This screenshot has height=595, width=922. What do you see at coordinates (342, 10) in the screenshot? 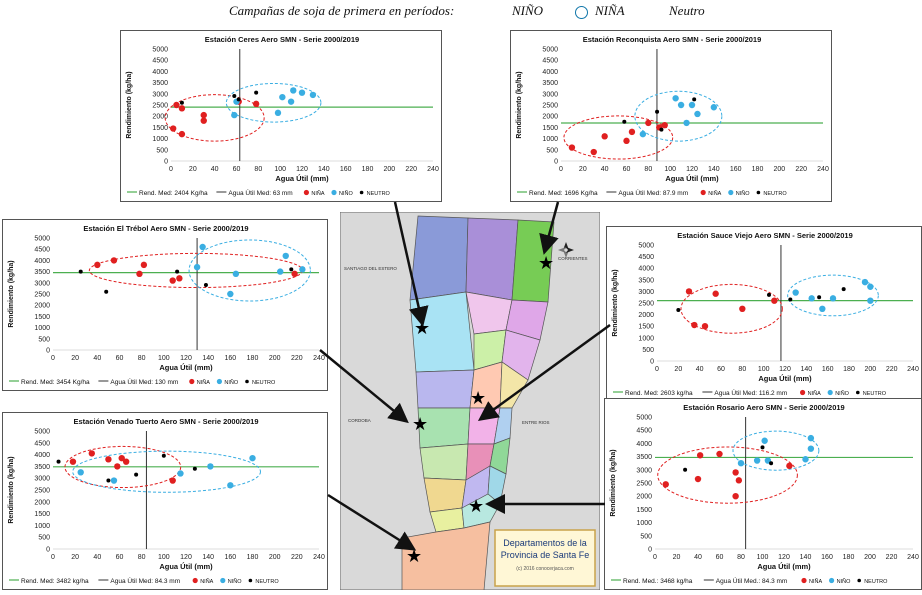
I see `legend-title: Campañas de soja de primera en períodos:` at bounding box center [342, 10].